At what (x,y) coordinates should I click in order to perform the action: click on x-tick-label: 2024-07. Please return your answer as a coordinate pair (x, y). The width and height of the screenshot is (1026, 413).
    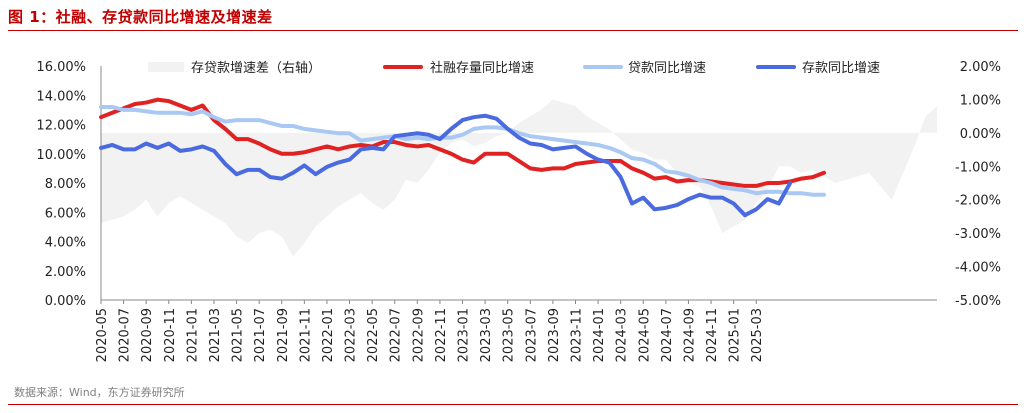
    Looking at the image, I should click on (667, 335).